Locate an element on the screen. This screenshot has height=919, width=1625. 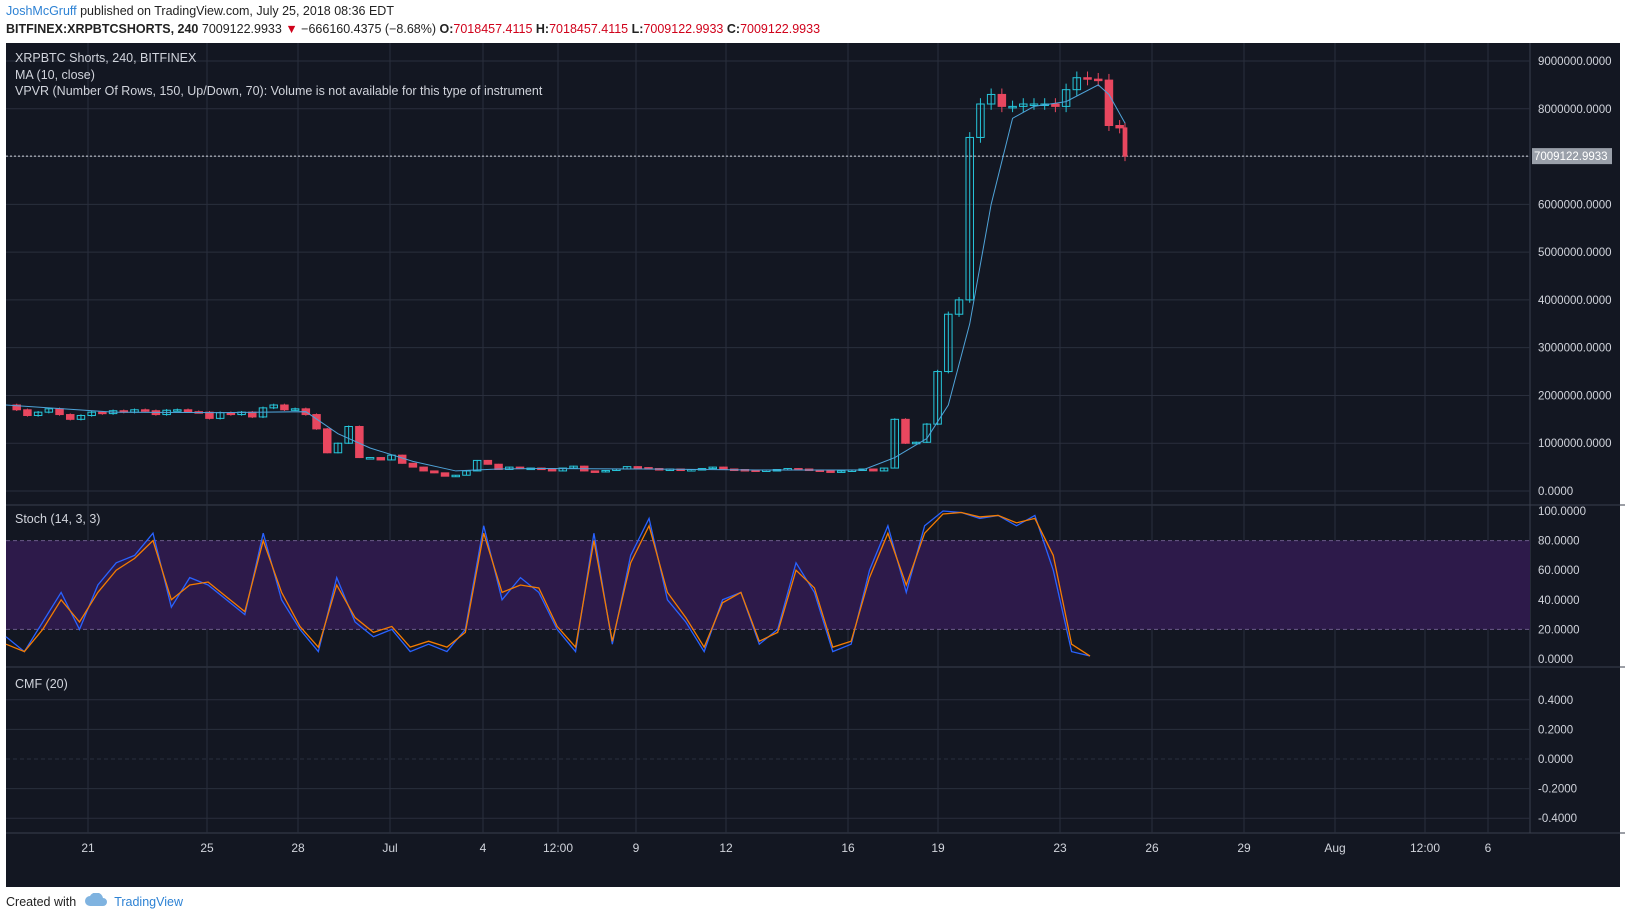
x-tick-label: 25 is located at coordinates (207, 848).